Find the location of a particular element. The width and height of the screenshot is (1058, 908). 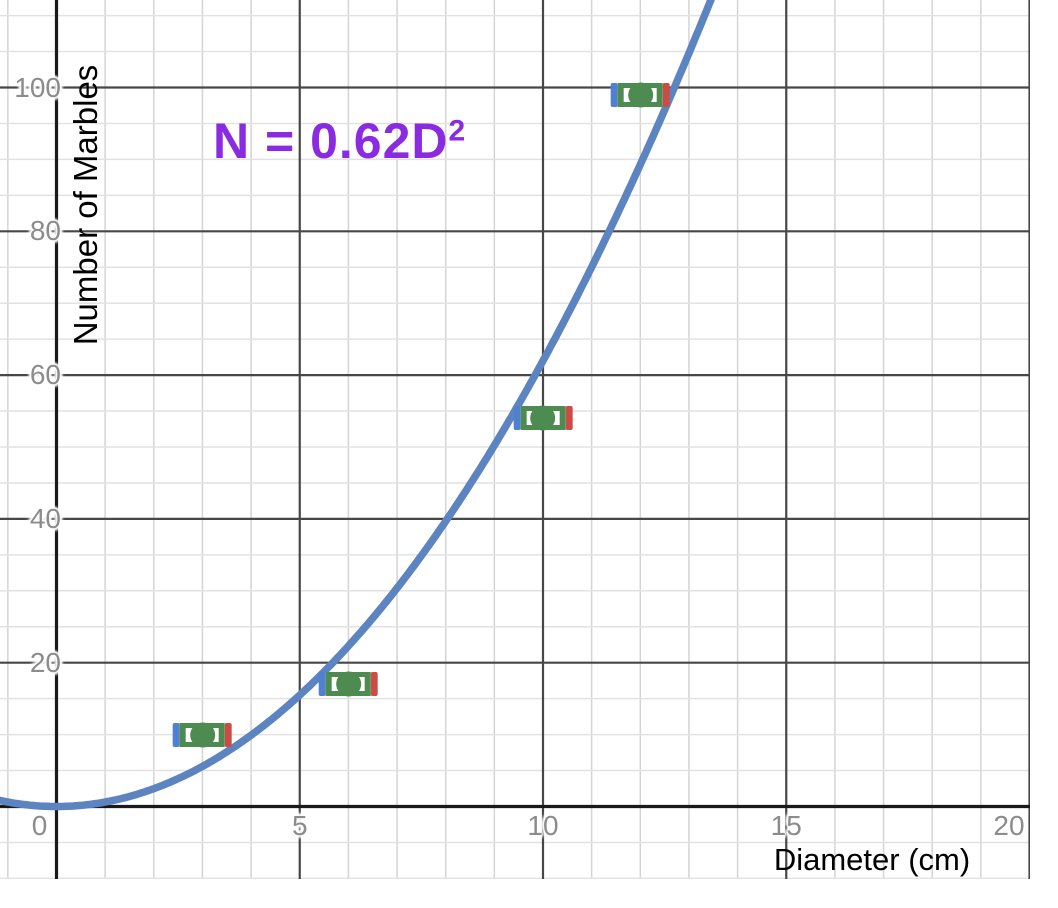

y-tick-label: 60 is located at coordinates (45, 375).